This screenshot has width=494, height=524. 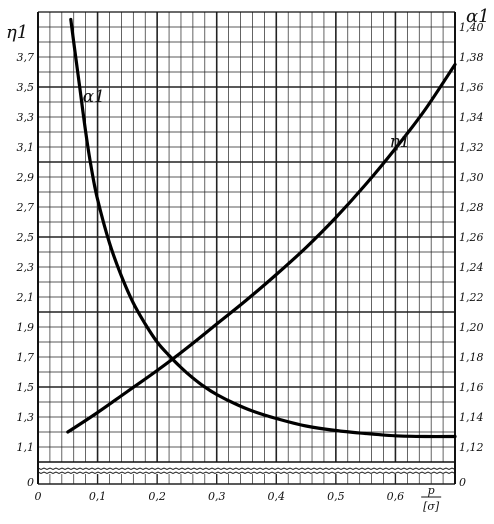 I want to click on right-tick-label: 1,40, so click(x=471, y=27).